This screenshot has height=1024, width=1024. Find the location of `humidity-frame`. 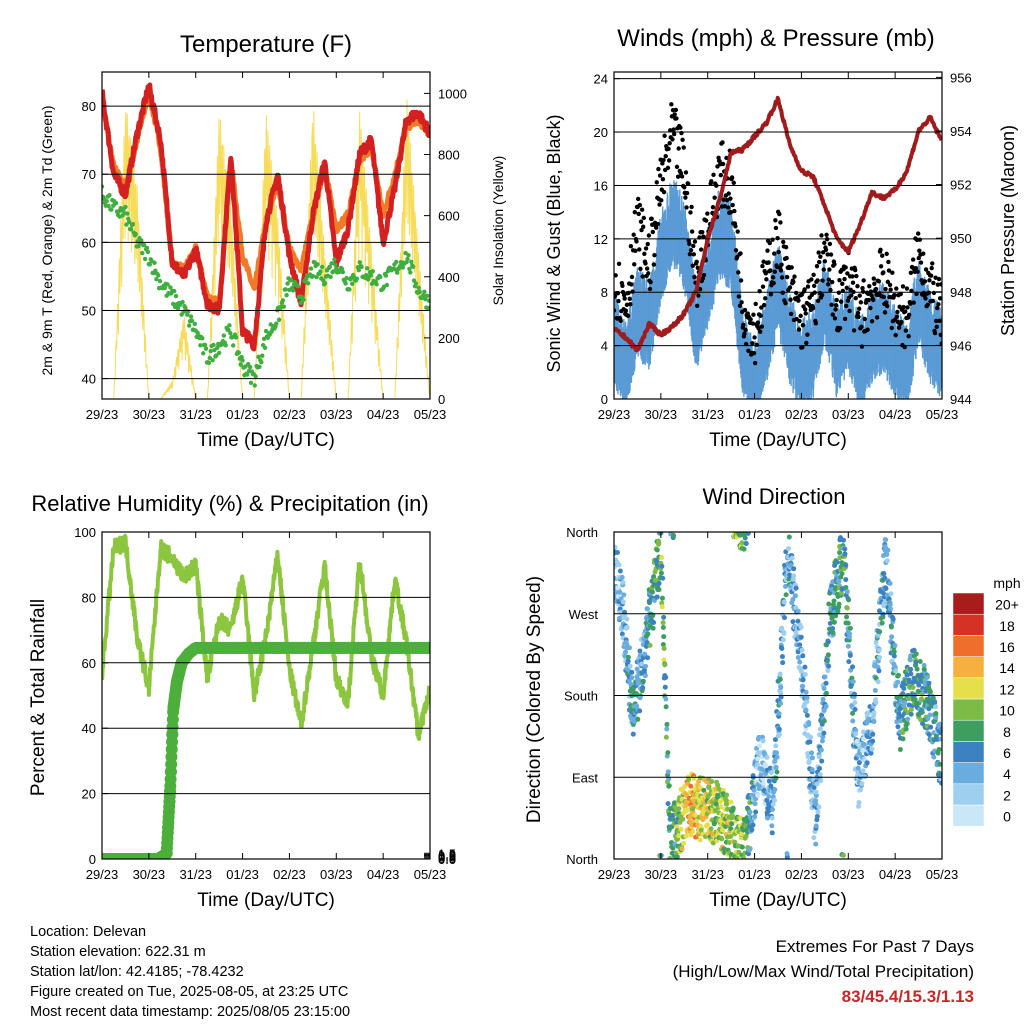

humidity-frame is located at coordinates (266, 695).